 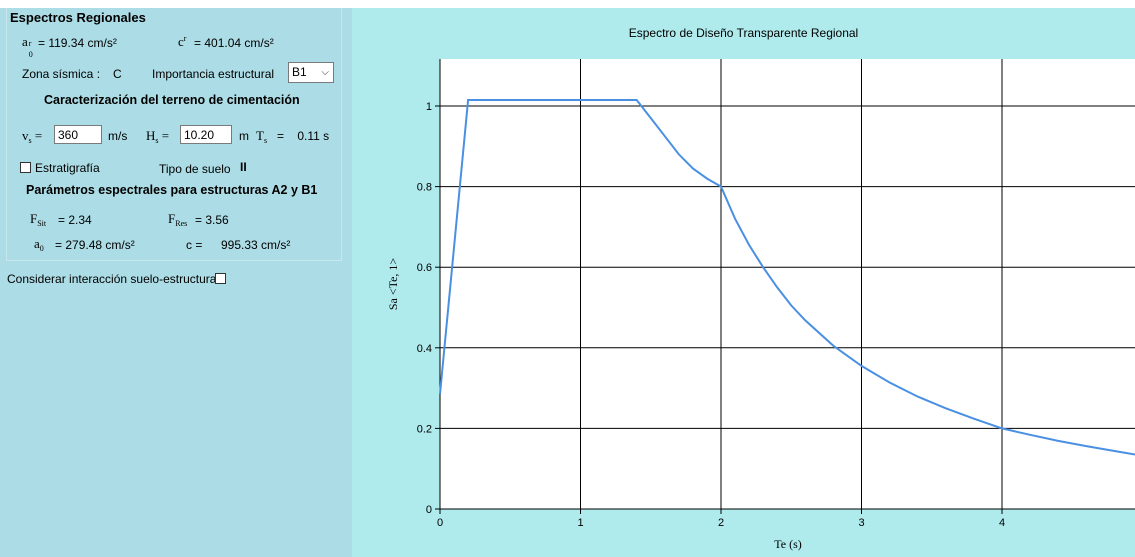 What do you see at coordinates (244, 136) in the screenshot?
I see `hs-unit: m` at bounding box center [244, 136].